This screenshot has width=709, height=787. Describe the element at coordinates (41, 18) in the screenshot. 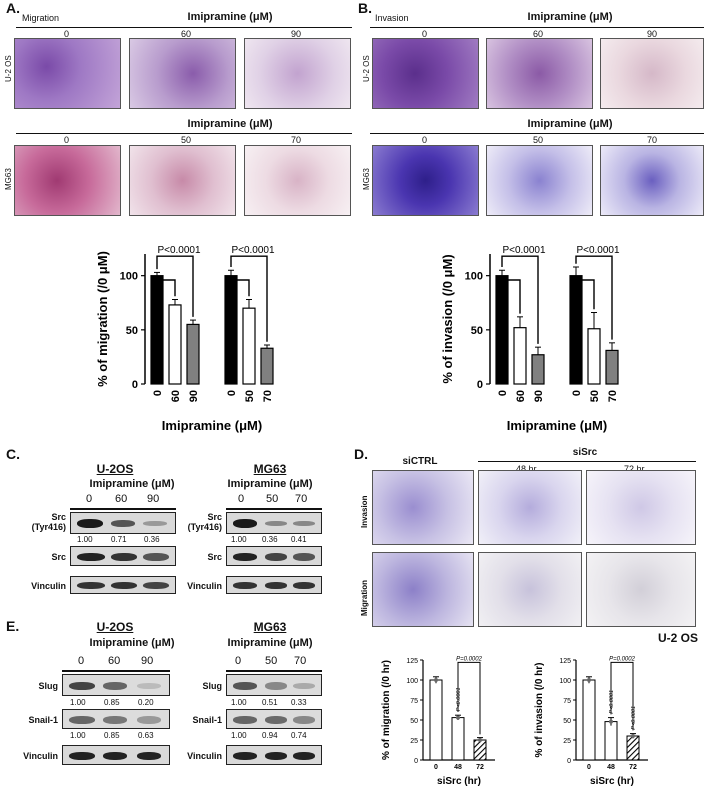

I see `panel-a-corner-label: Migration` at that location.